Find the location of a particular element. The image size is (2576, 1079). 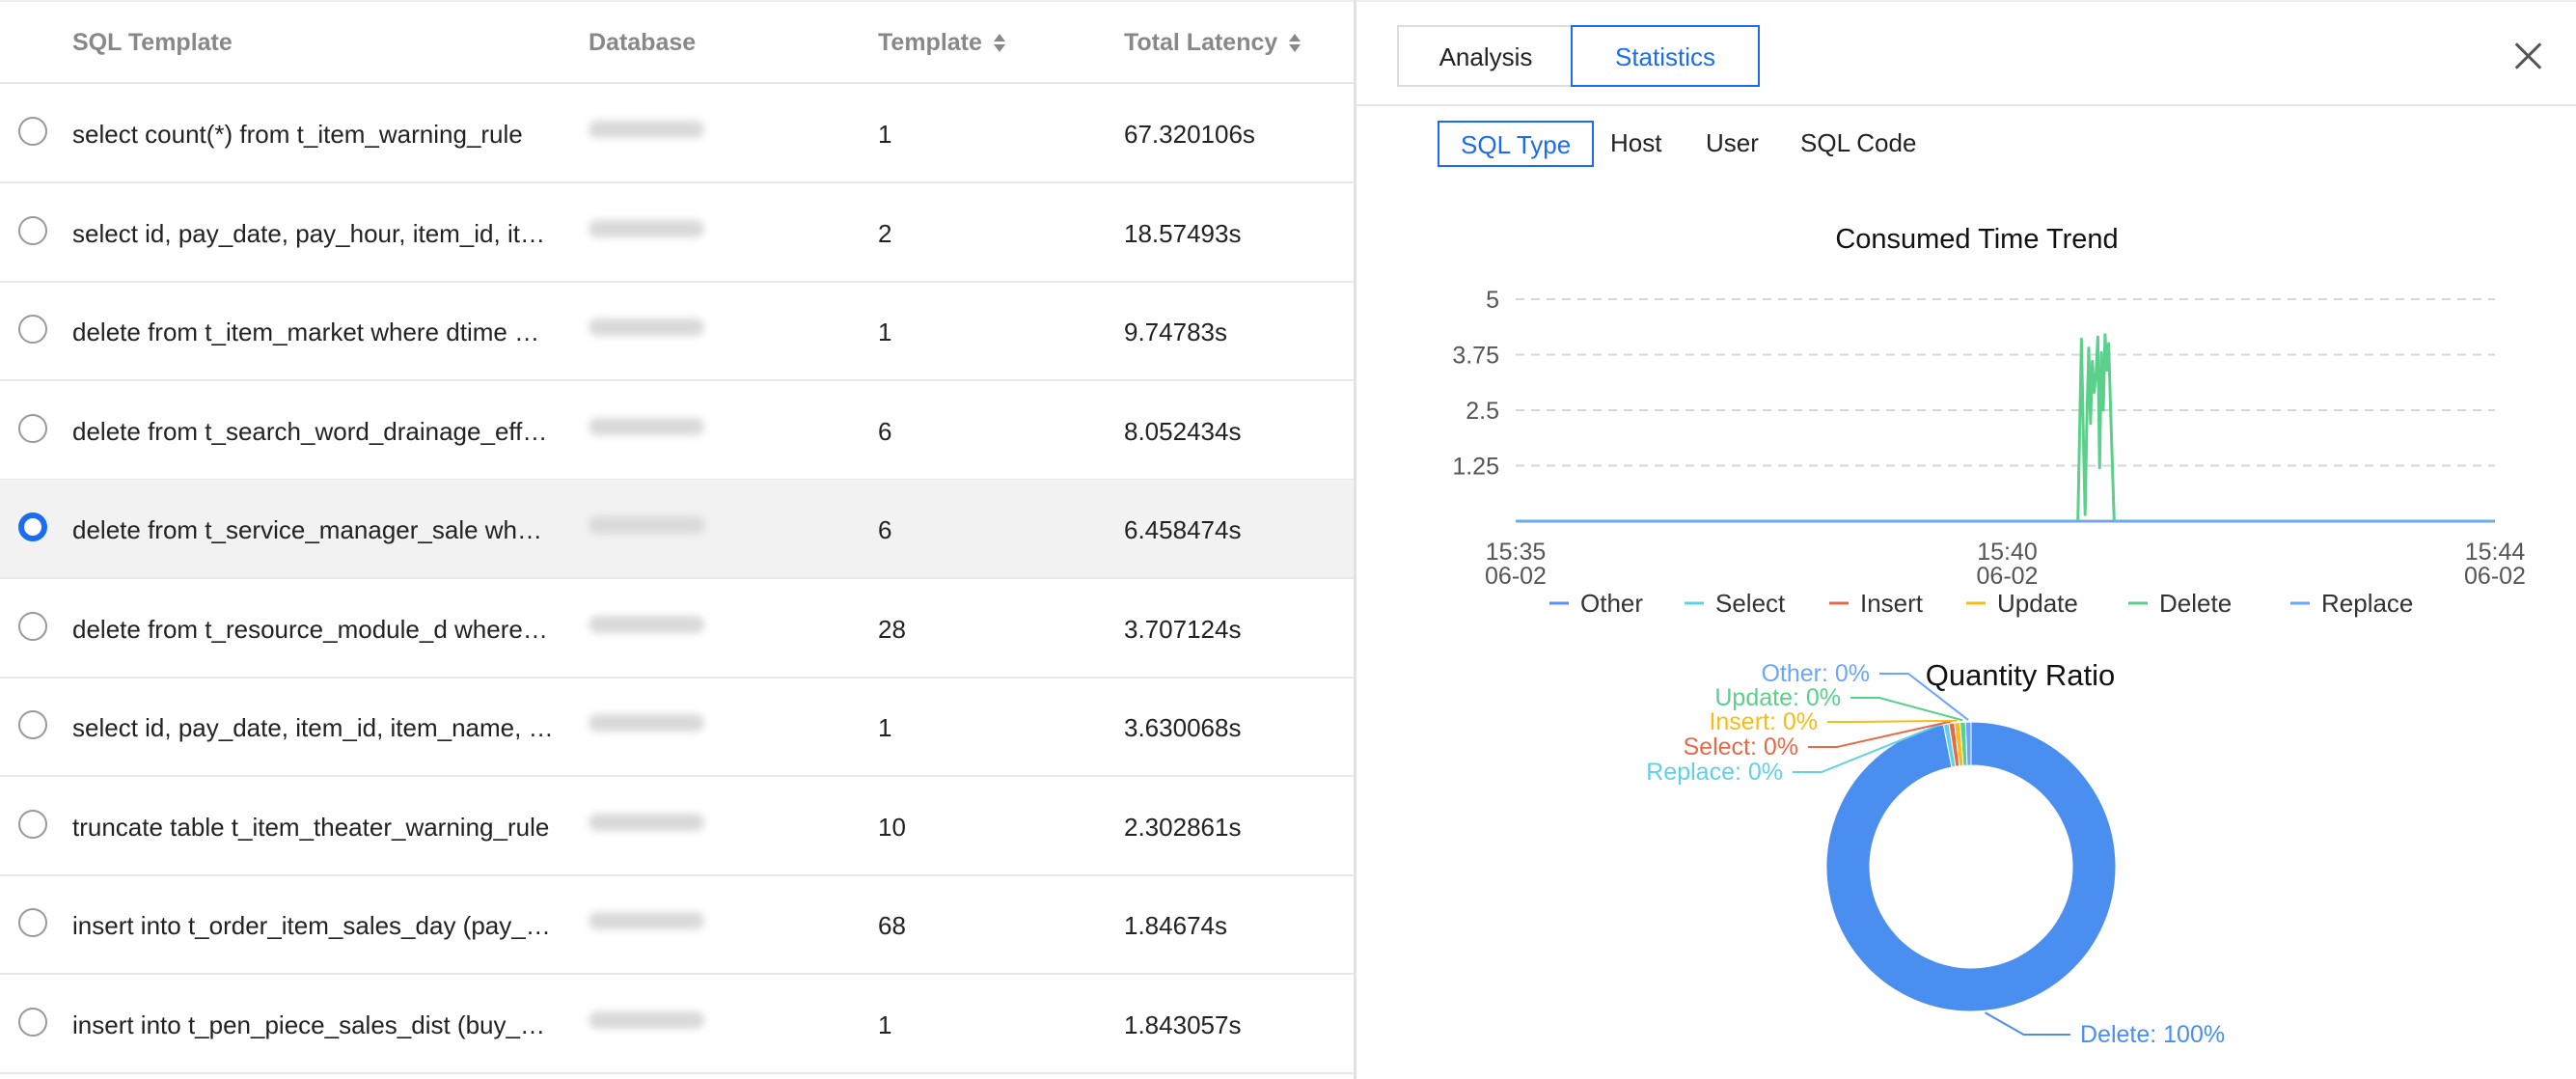

legend-item-other: Other is located at coordinates (1612, 604).